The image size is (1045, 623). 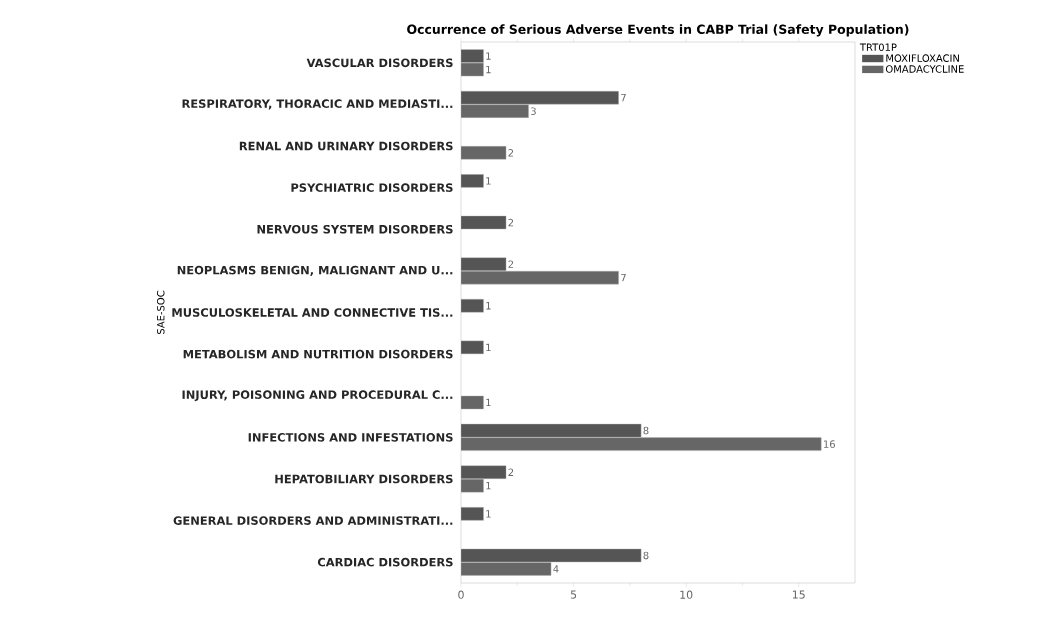 I want to click on y-tick-label: HEPATOBILIARY DISORDERS, so click(x=364, y=479).